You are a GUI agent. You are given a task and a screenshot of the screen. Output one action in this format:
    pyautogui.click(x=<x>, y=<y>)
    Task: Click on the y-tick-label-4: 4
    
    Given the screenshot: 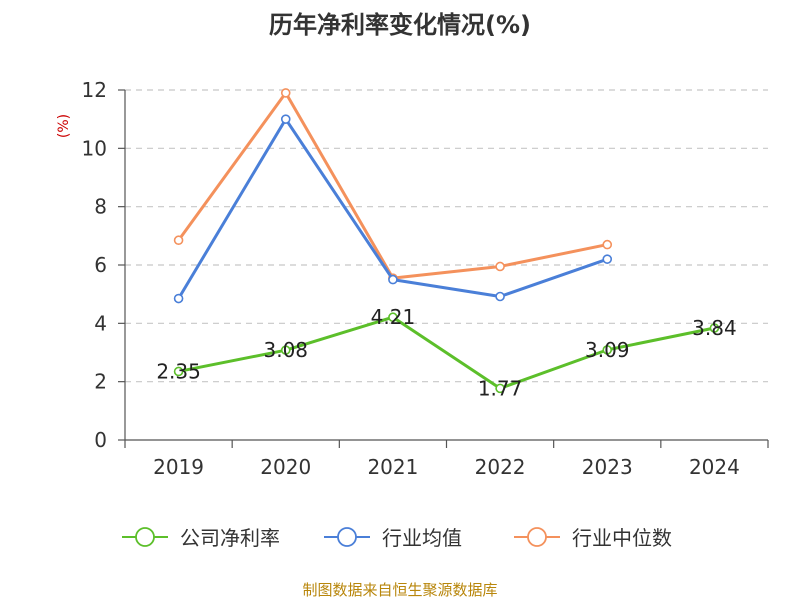 What is the action you would take?
    pyautogui.click(x=100, y=323)
    